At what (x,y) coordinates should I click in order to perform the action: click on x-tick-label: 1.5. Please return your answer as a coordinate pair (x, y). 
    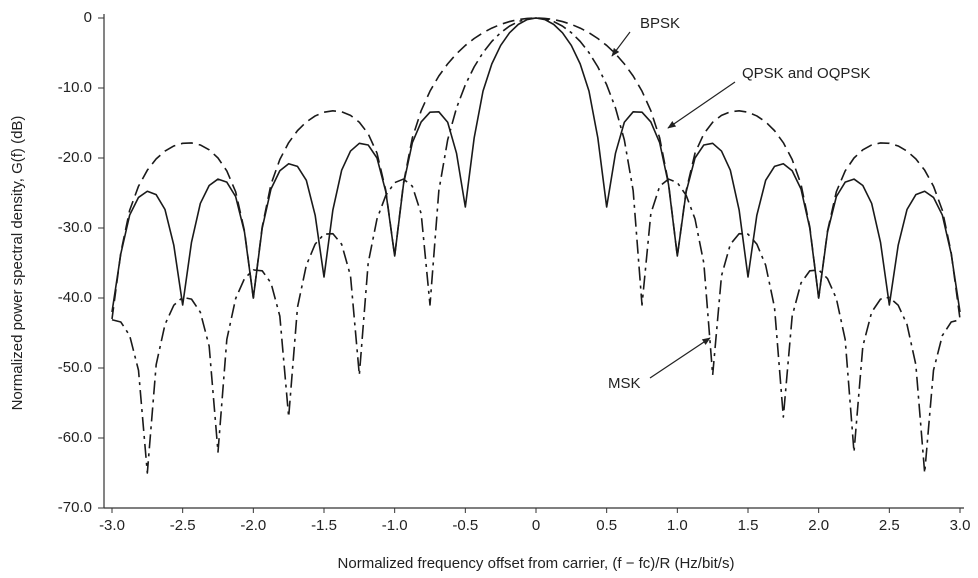
    Looking at the image, I should click on (748, 525).